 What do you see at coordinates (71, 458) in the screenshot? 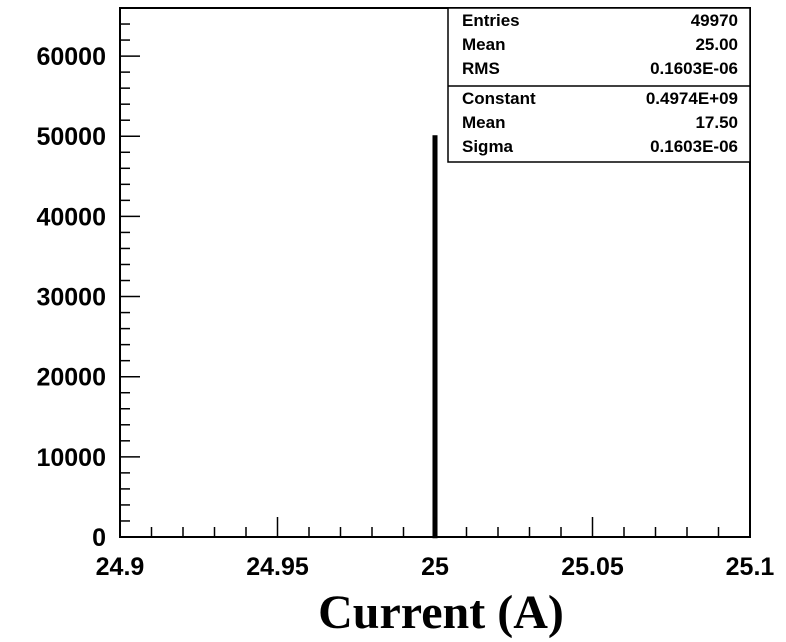
I see `y-tick-label: 10000` at bounding box center [71, 458].